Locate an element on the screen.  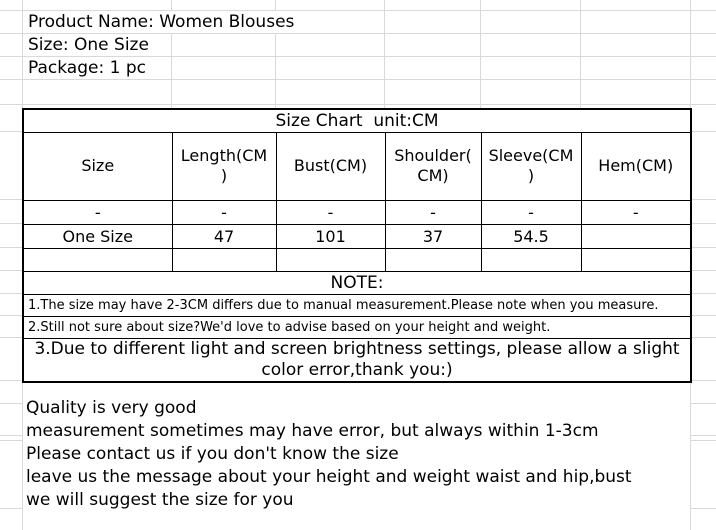
table-row-empty is located at coordinates (357, 259).